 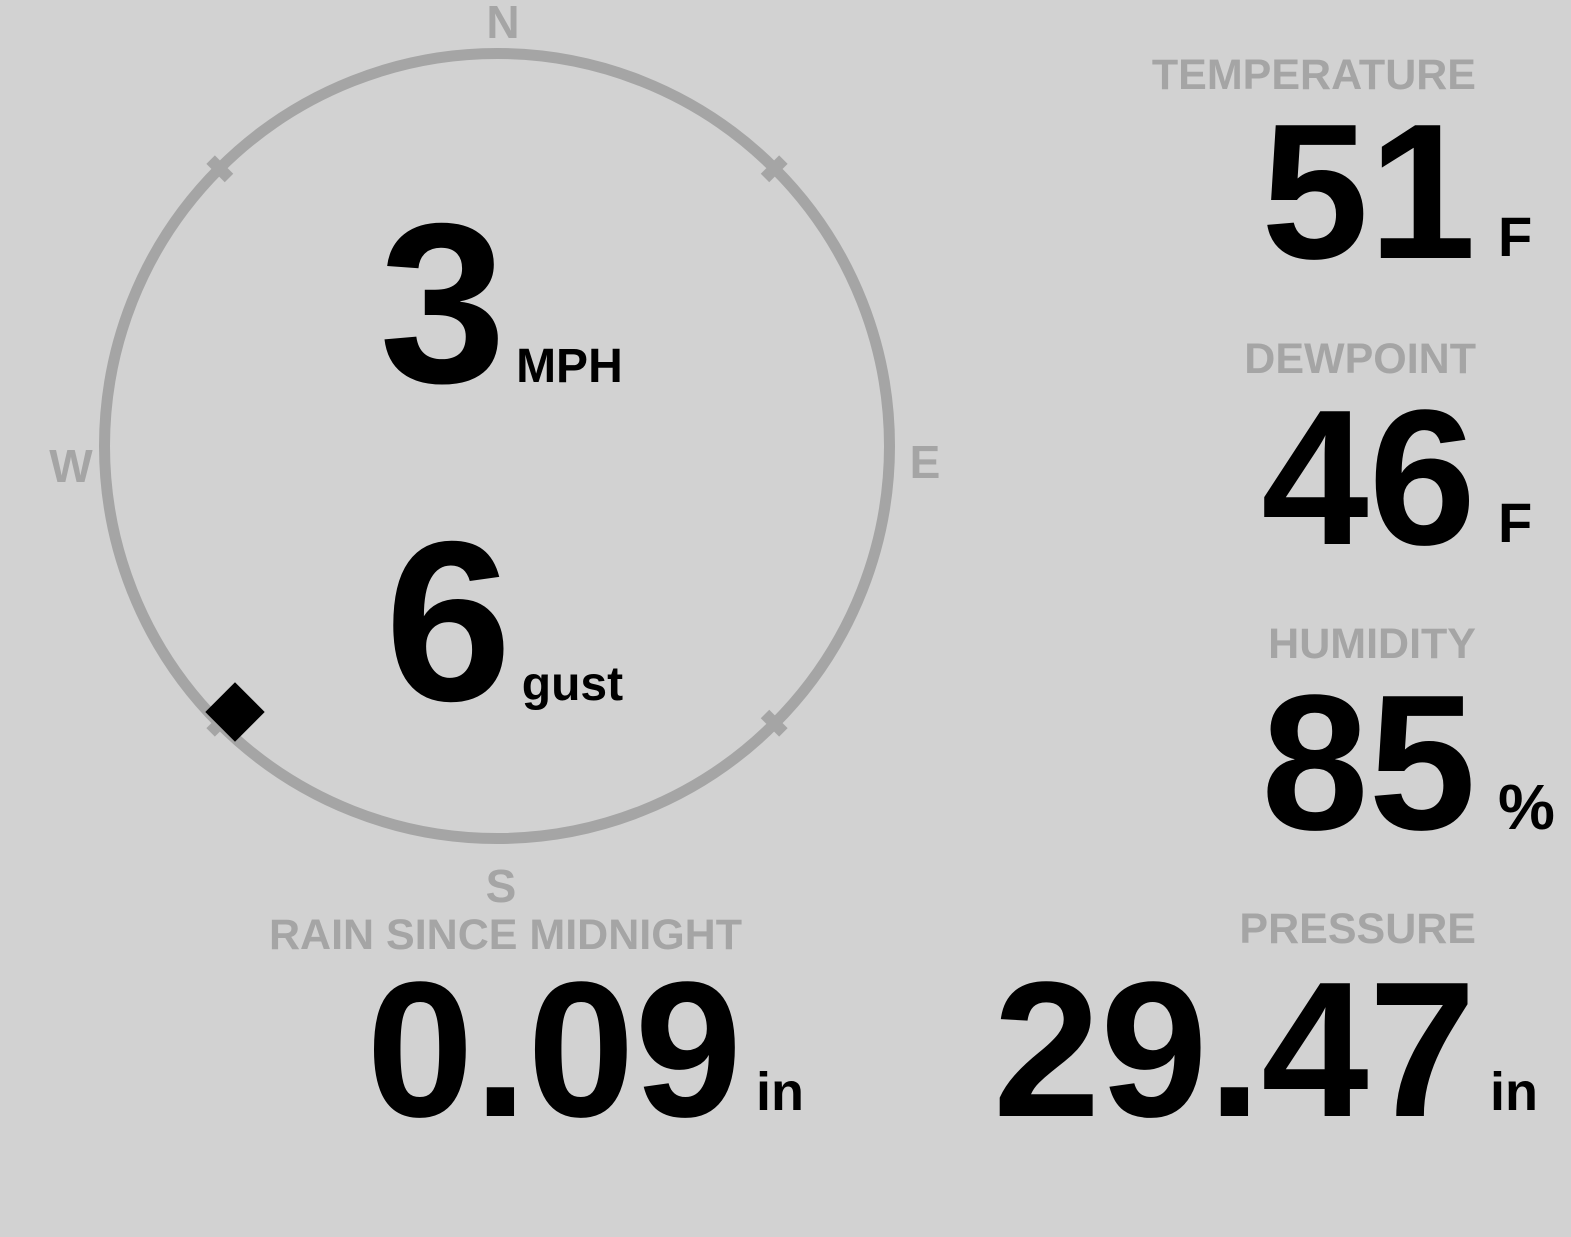 I want to click on temperature-value: 51 F, so click(x=1396, y=191).